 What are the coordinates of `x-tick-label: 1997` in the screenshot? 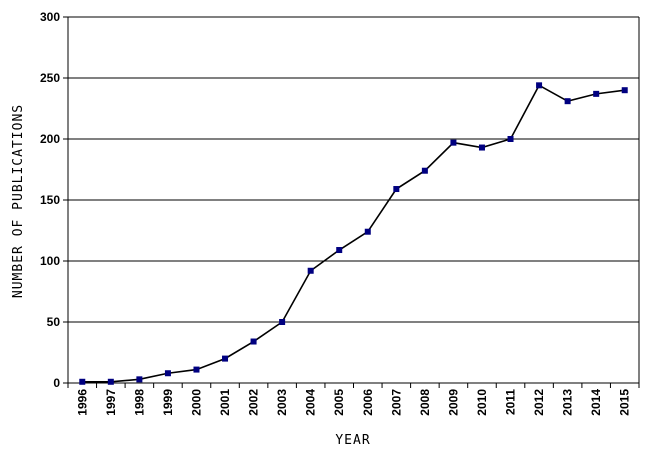 It's located at (111, 402).